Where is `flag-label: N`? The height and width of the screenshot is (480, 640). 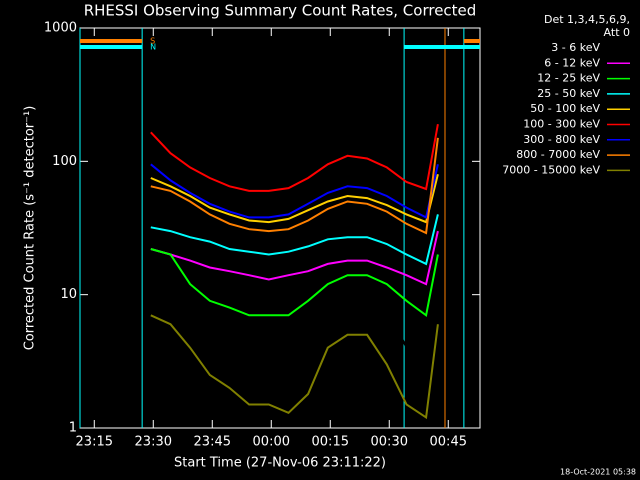
flag-label: N is located at coordinates (153, 47).